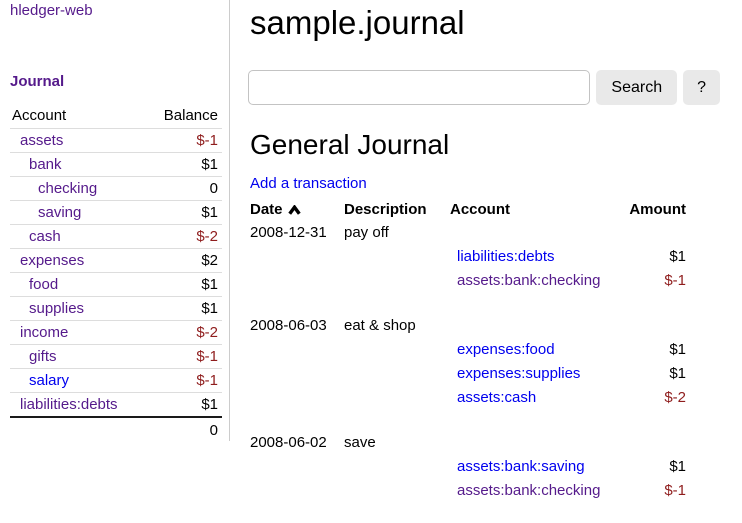 The width and height of the screenshot is (742, 523). I want to click on sidebar-item-journal: Journal, so click(37, 81).